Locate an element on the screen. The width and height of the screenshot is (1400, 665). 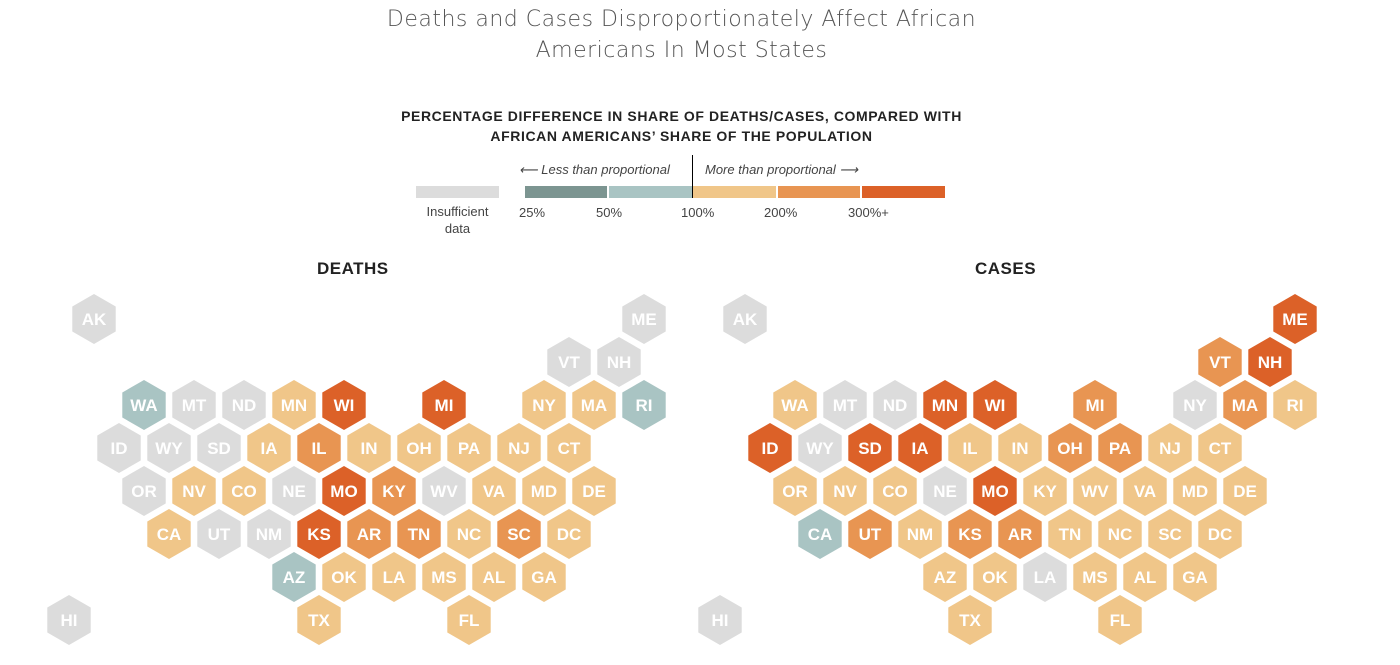
state-tile-la: LA is located at coordinates (394, 577).